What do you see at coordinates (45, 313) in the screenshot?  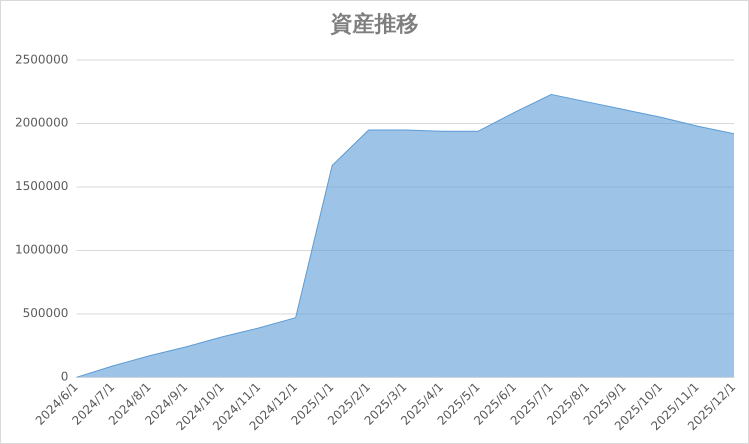 I see `y-tick-label: 500000` at bounding box center [45, 313].